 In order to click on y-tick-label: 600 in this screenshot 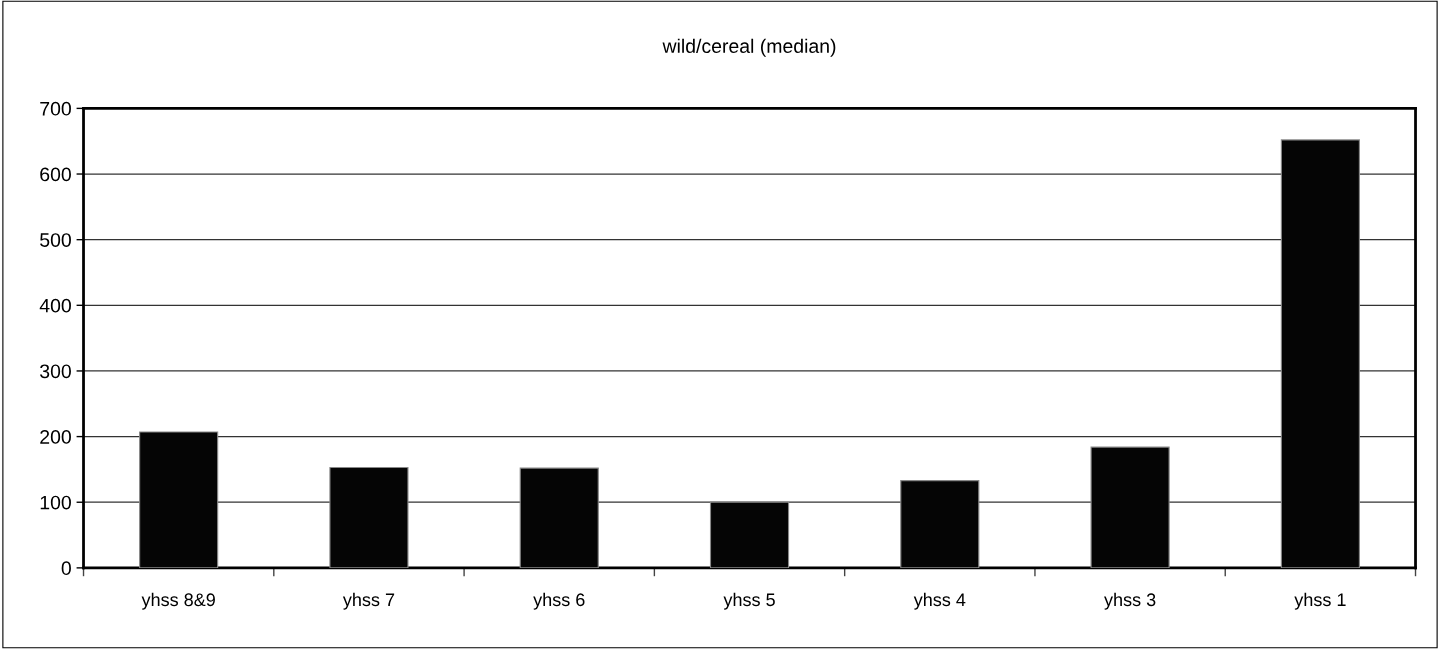, I will do `click(55, 174)`.